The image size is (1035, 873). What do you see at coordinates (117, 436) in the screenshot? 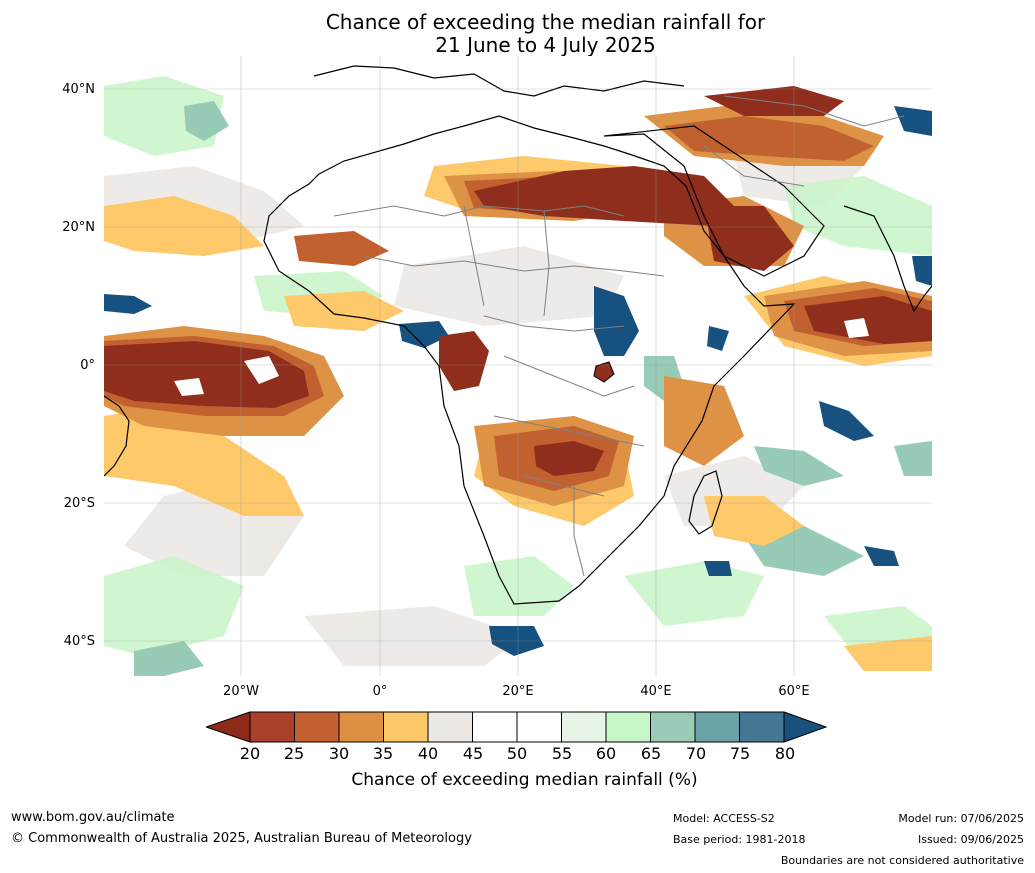
I see `south-america-coastline` at bounding box center [117, 436].